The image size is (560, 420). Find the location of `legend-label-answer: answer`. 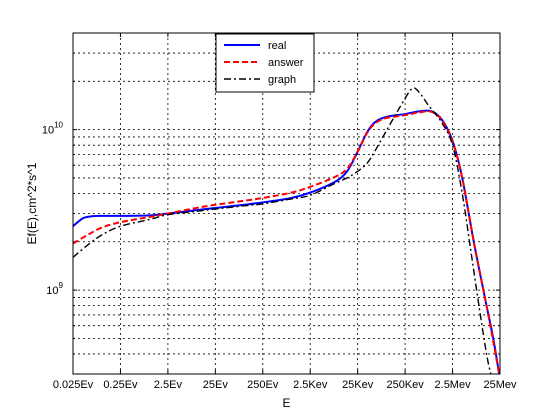

legend-label-answer: answer is located at coordinates (286, 63).